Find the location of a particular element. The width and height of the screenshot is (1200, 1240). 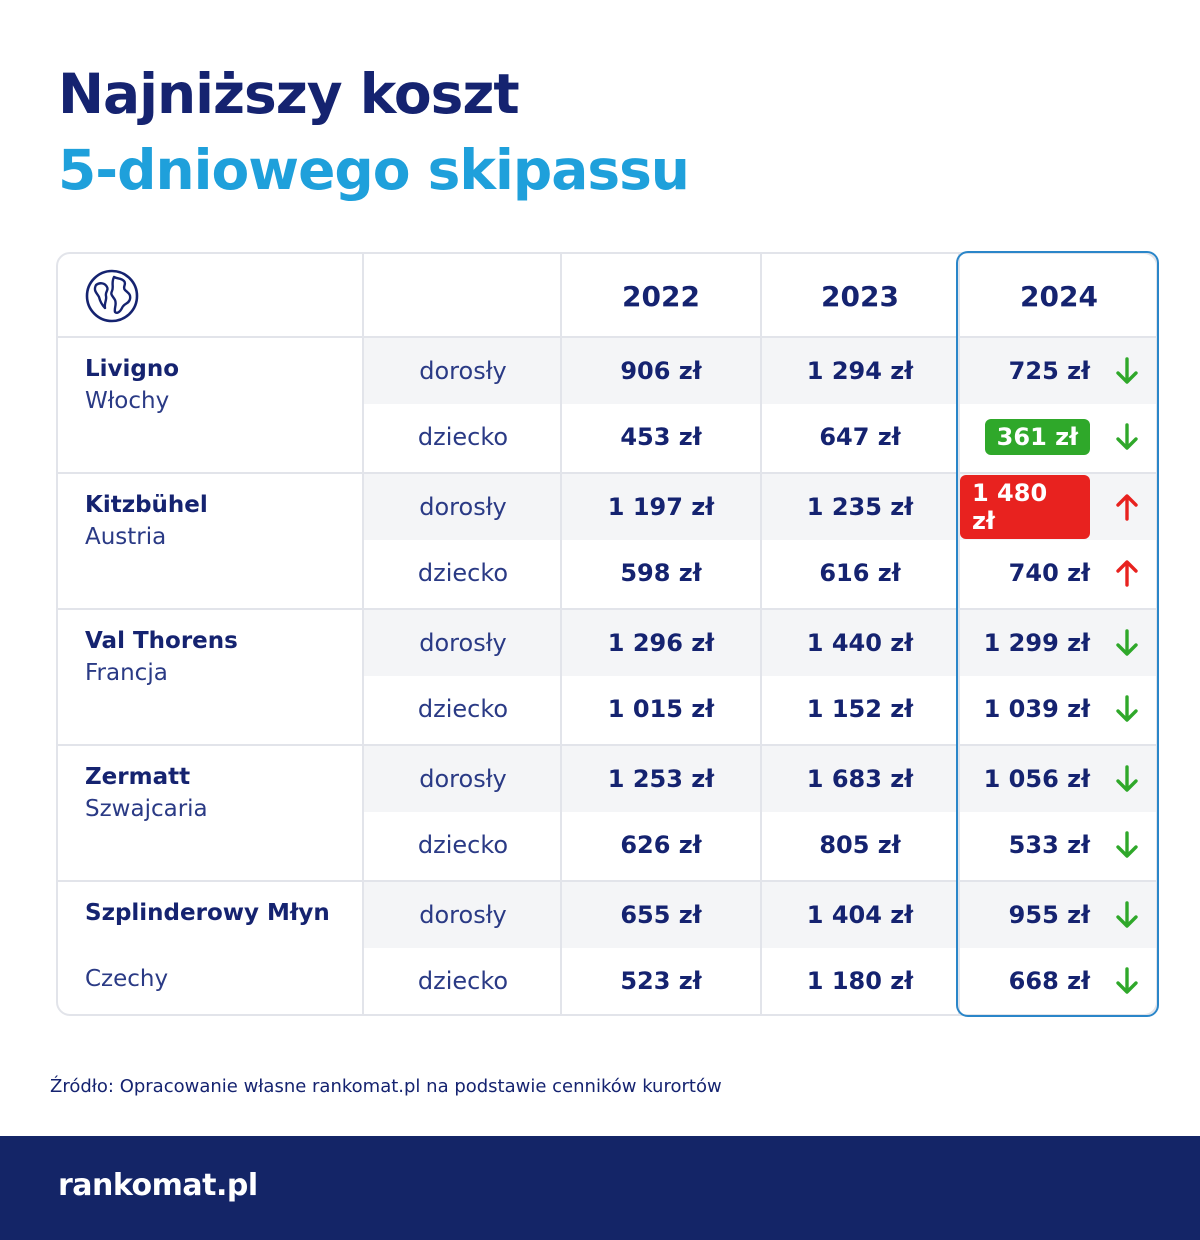

price-2024-value: 1 299 zł is located at coordinates (1036, 643).